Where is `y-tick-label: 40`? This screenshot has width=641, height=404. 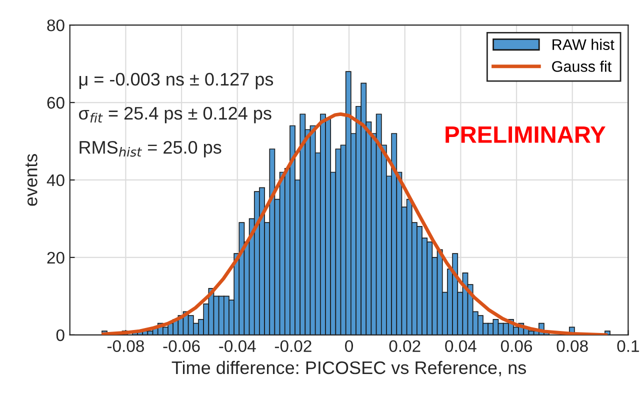
y-tick-label: 40 is located at coordinates (55, 180).